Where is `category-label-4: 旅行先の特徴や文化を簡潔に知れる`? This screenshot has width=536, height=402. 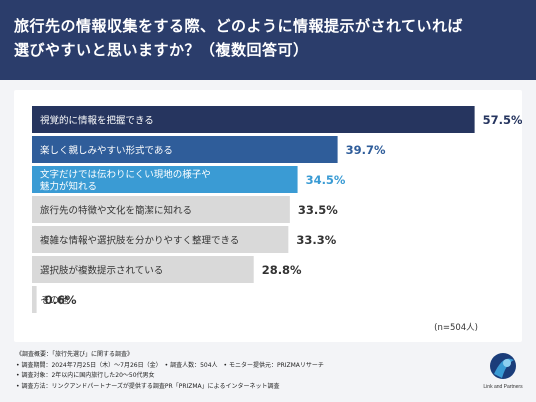 category-label-4: 旅行先の特徴や文化を簡潔に知れる is located at coordinates (116, 211).